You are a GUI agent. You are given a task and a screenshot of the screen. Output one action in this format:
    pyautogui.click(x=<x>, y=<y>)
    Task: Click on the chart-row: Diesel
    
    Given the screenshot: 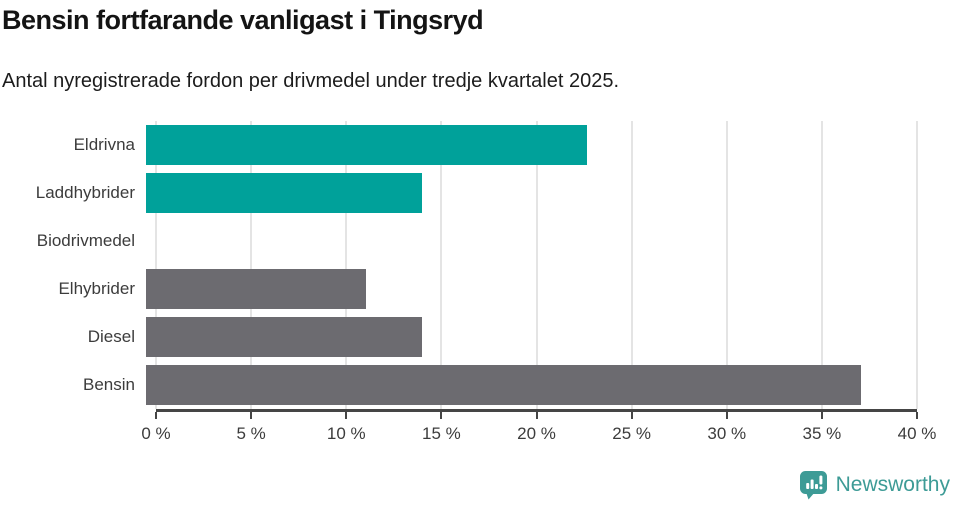 What is the action you would take?
    pyautogui.click(x=480, y=337)
    